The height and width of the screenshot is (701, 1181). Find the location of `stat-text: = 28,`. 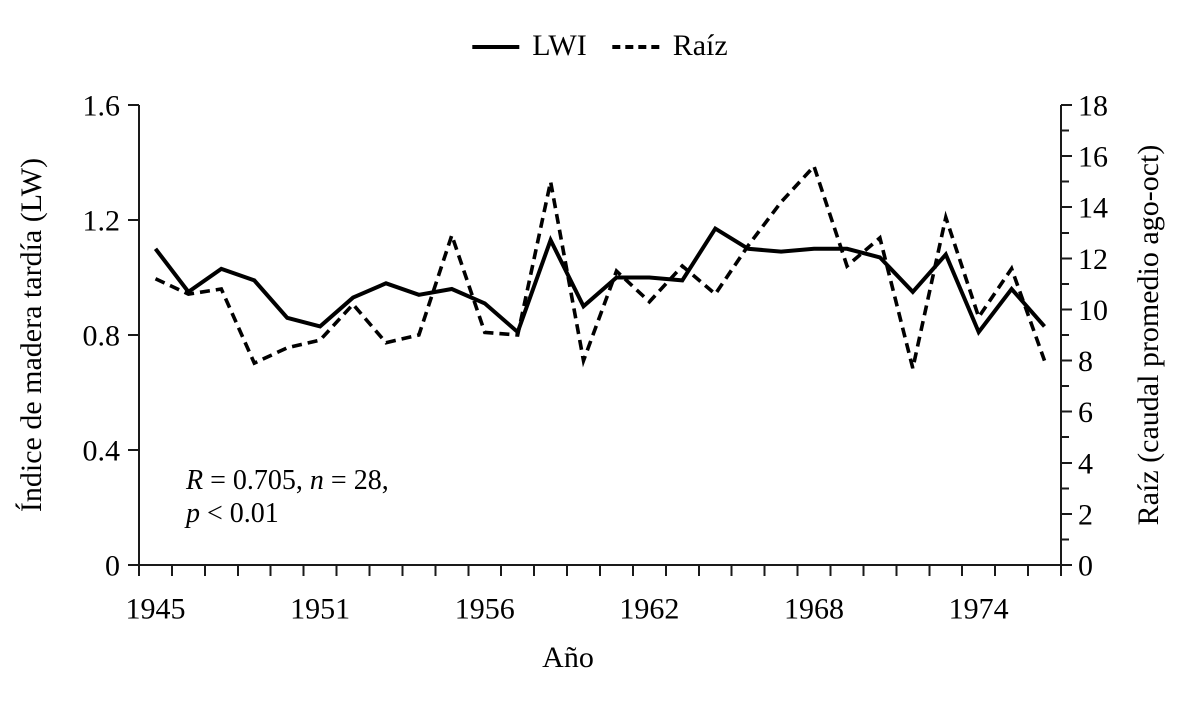

stat-text: = 28, is located at coordinates (356, 480).